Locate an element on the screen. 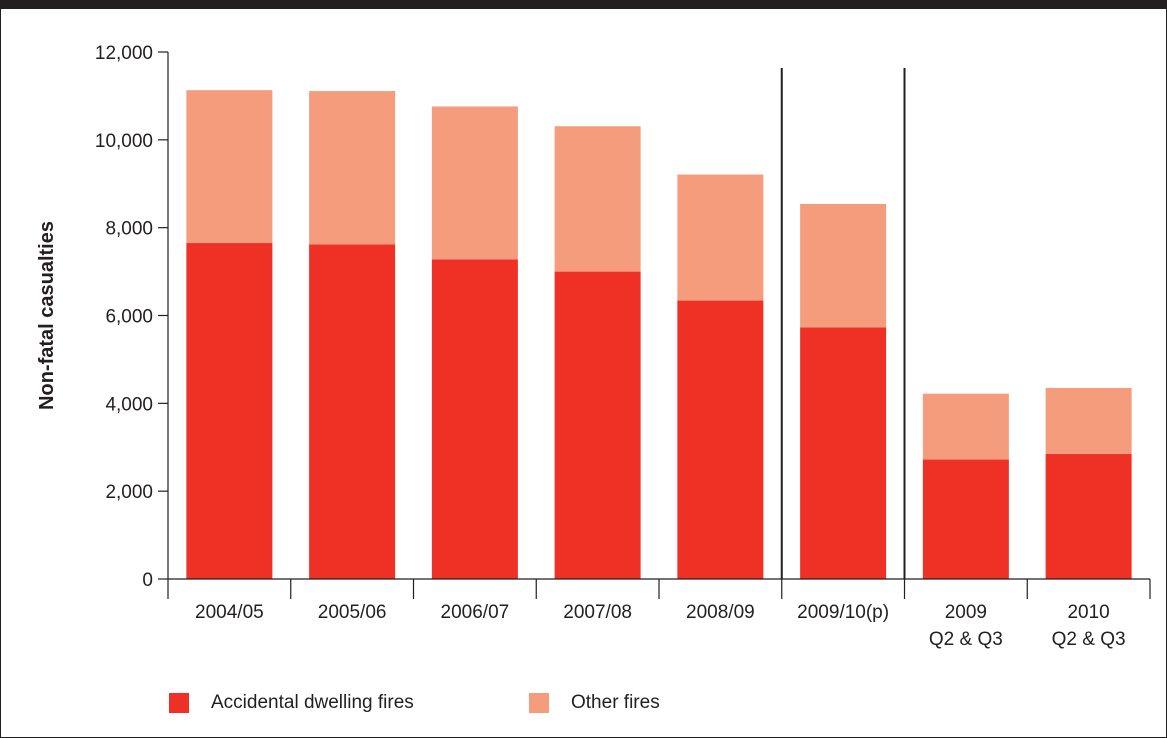 The image size is (1167, 738). y-axis-title: Non-fatal casualties is located at coordinates (47, 315).